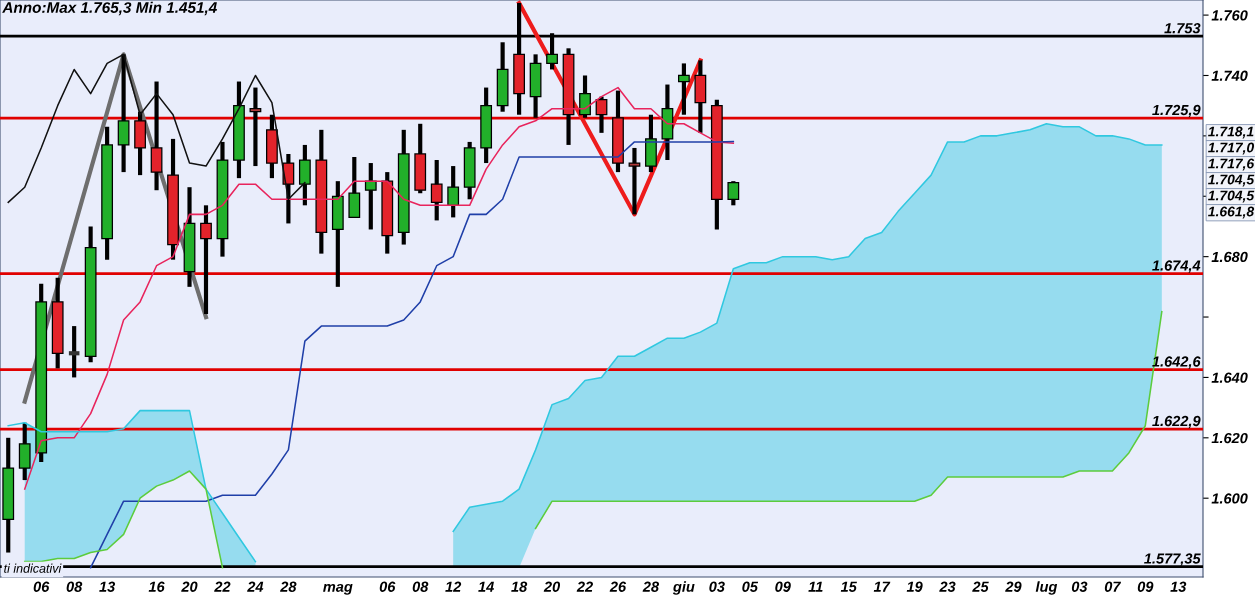 The image size is (1255, 601). I want to click on x-tick-label: 16, so click(156, 586).